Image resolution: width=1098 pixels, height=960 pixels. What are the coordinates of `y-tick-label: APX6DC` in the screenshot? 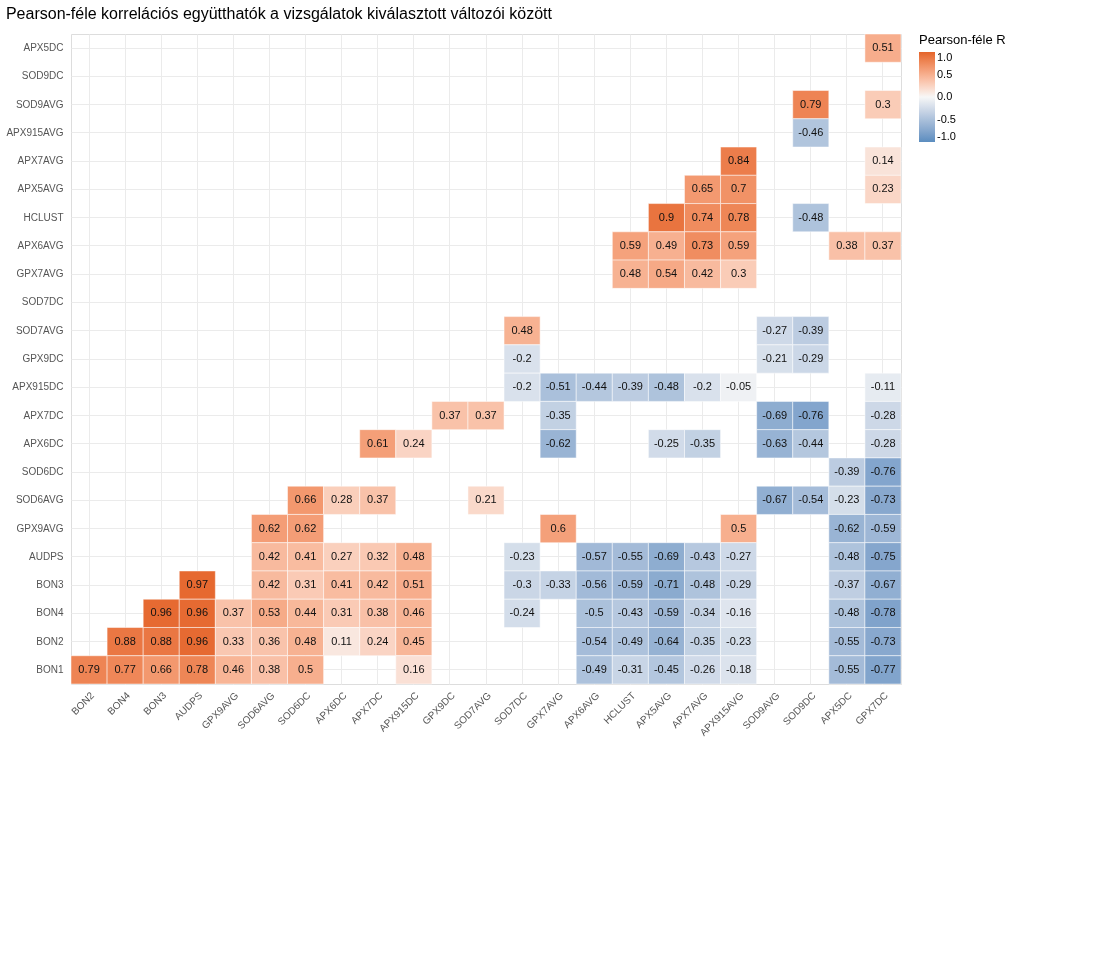 It's located at (43, 443).